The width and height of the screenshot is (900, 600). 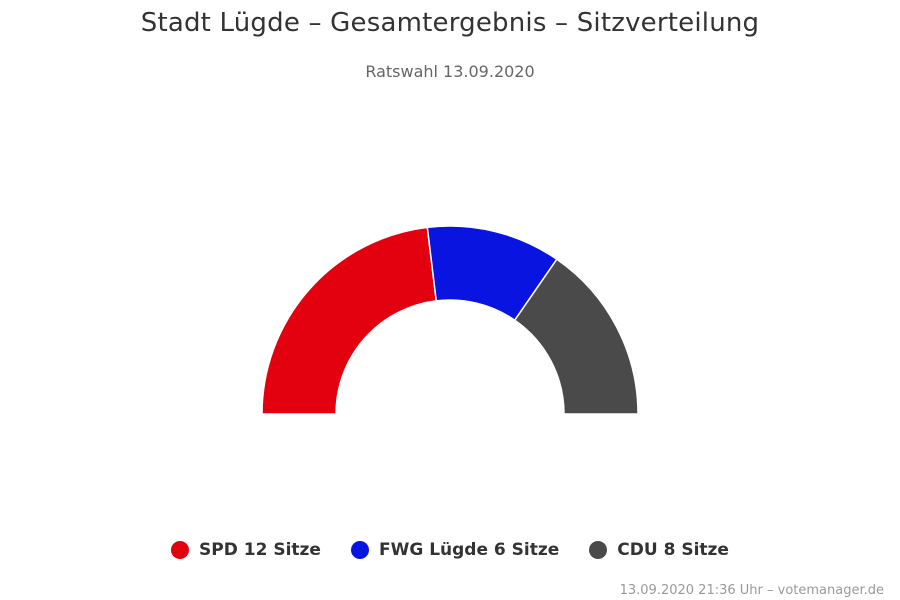 I want to click on legend-item-spd: SPD 12 Sitze, so click(x=246, y=550).